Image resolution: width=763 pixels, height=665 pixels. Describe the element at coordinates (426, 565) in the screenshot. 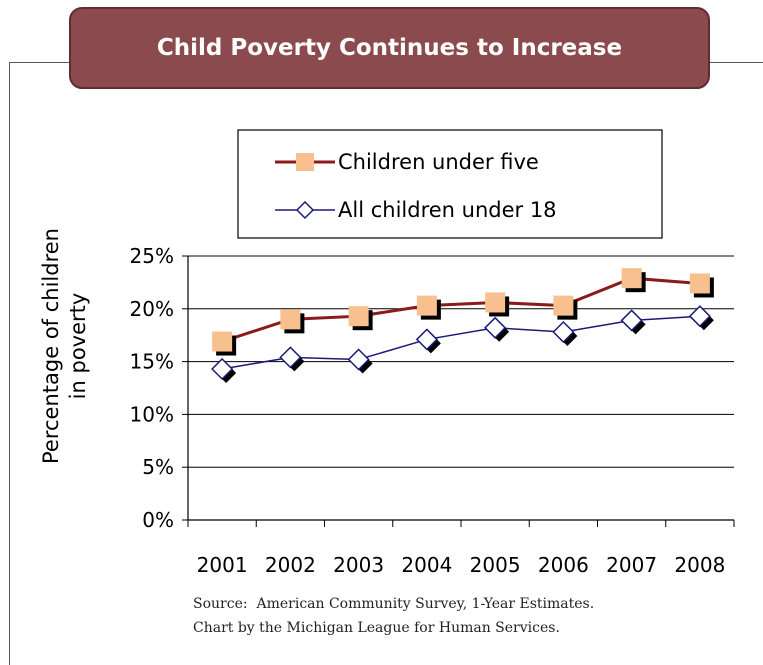

I see `x-tick-label: 2004` at that location.